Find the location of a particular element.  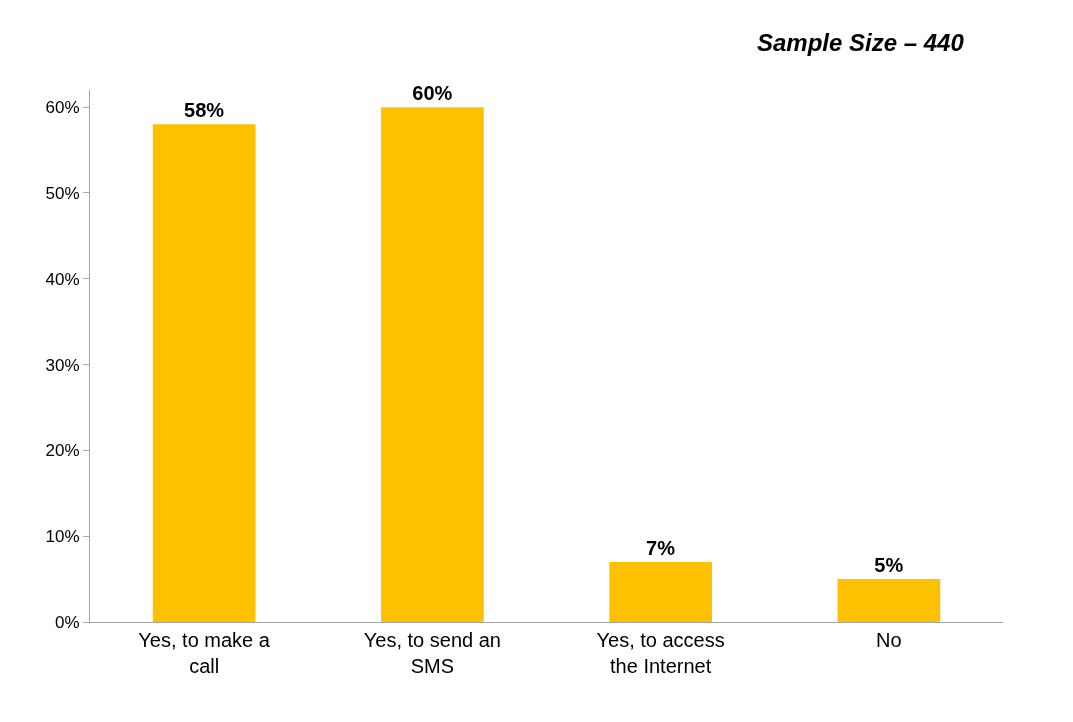

y-tick-label: 40% is located at coordinates (62, 279).